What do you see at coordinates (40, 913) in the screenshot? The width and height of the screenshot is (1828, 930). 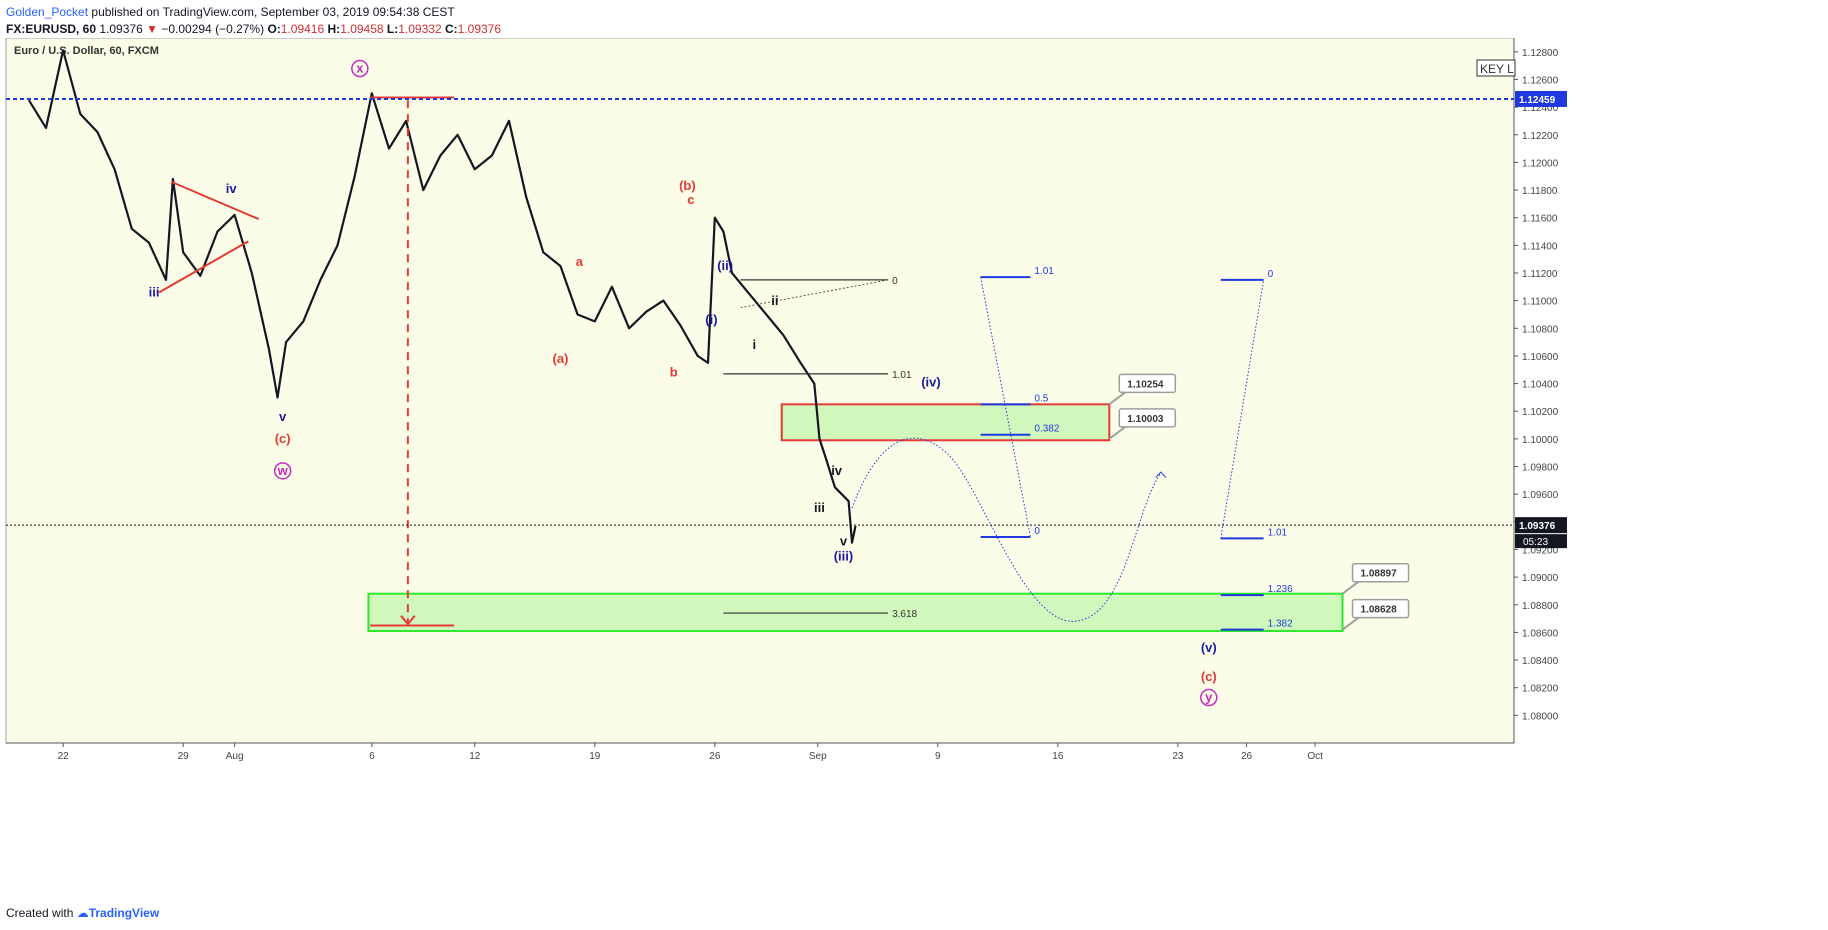 I see `created-with-text: Created with` at bounding box center [40, 913].